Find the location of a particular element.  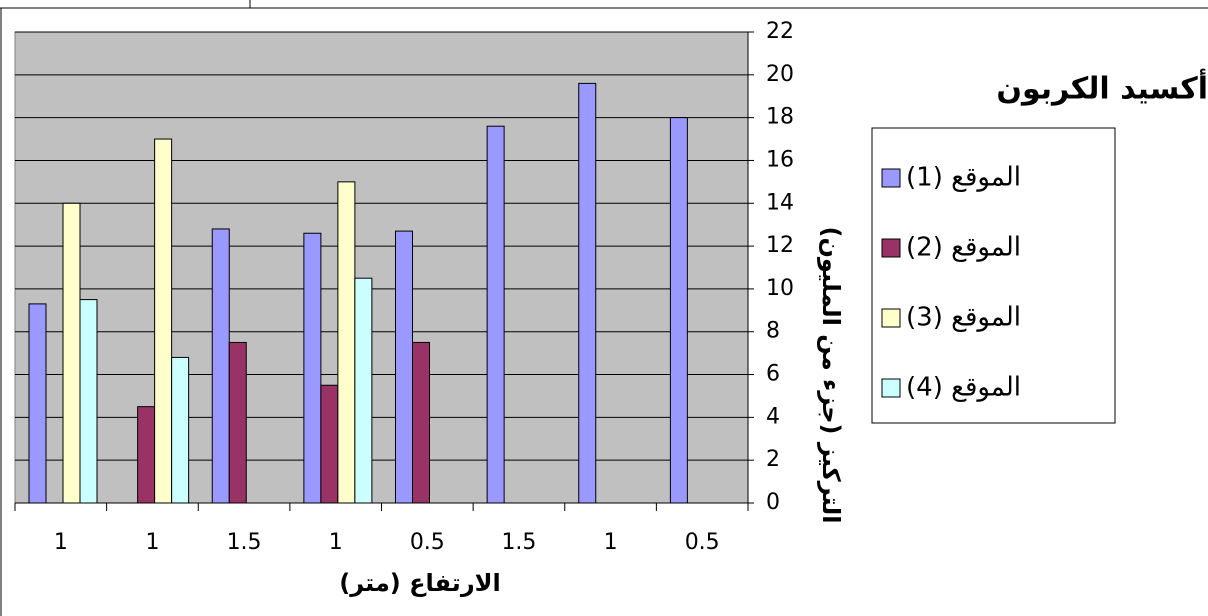

y-tick-label: 4 is located at coordinates (773, 416).